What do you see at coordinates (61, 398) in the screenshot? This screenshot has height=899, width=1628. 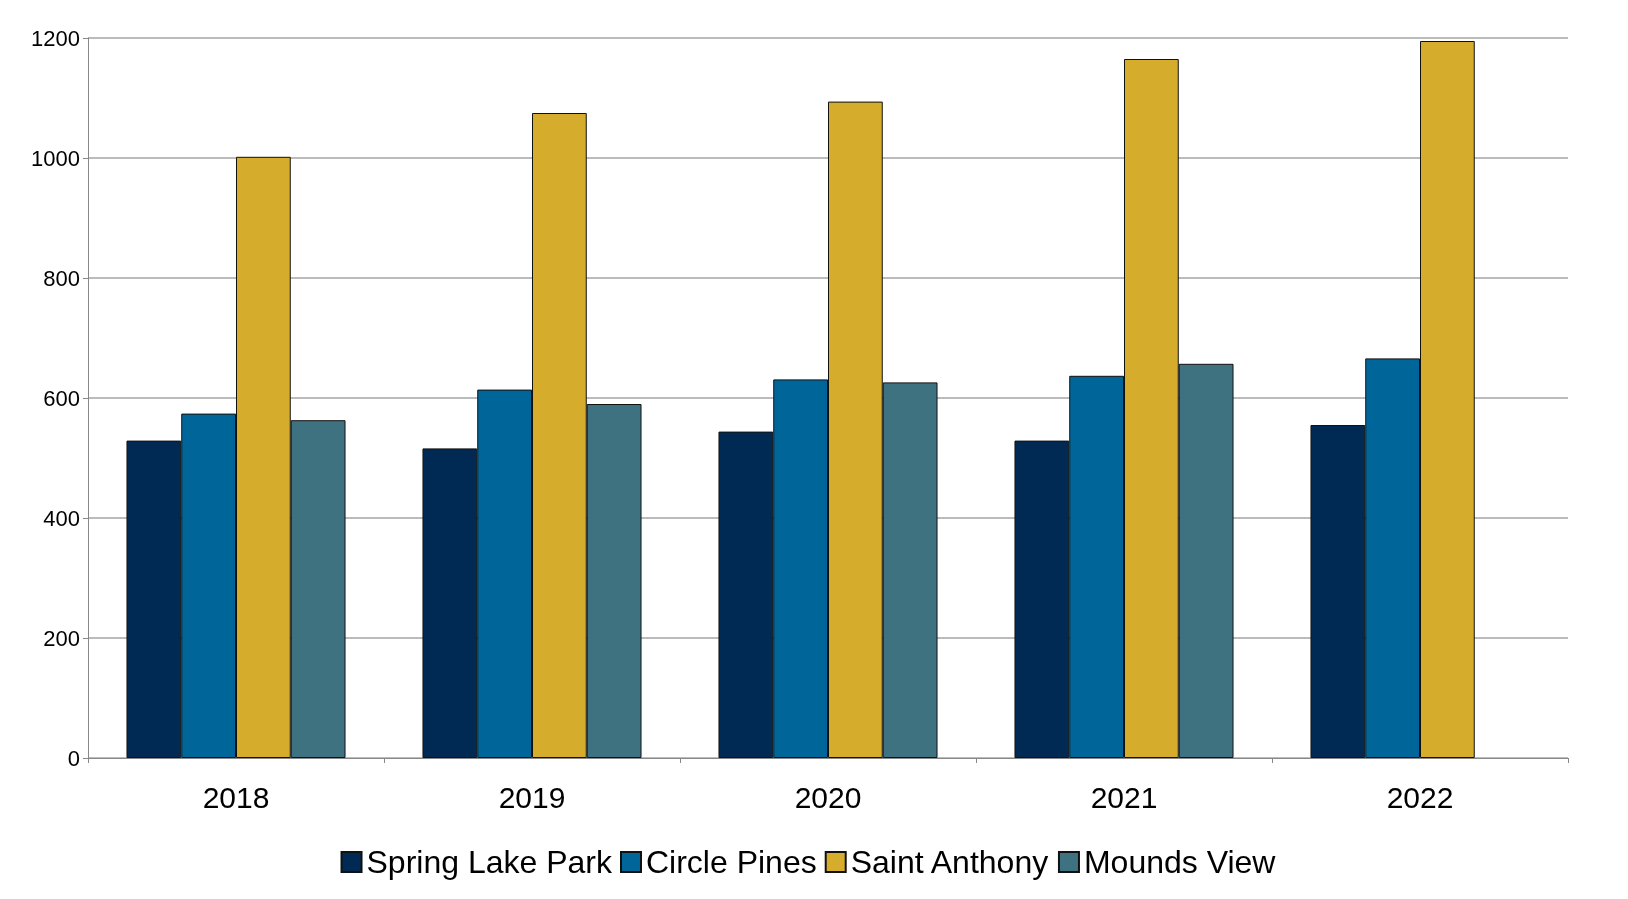 I see `y-tick-label: 600` at bounding box center [61, 398].